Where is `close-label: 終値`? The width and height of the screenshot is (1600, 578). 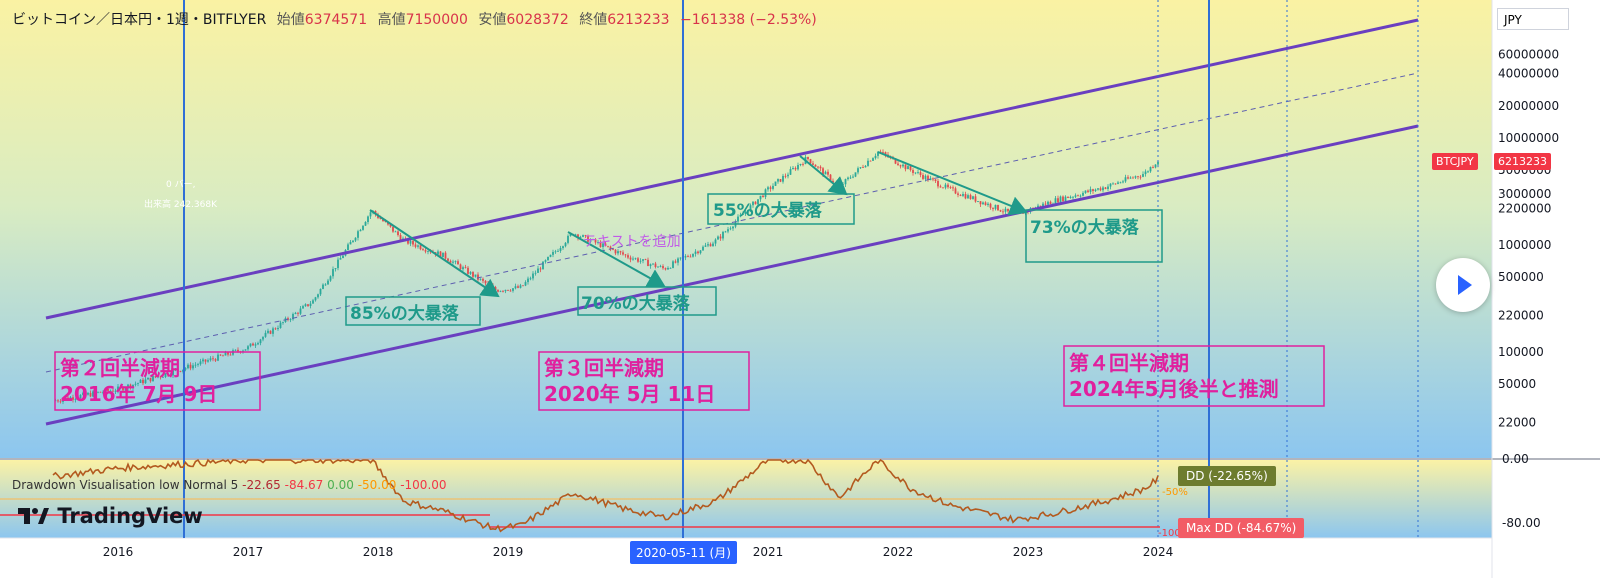 close-label: 終値 is located at coordinates (593, 20).